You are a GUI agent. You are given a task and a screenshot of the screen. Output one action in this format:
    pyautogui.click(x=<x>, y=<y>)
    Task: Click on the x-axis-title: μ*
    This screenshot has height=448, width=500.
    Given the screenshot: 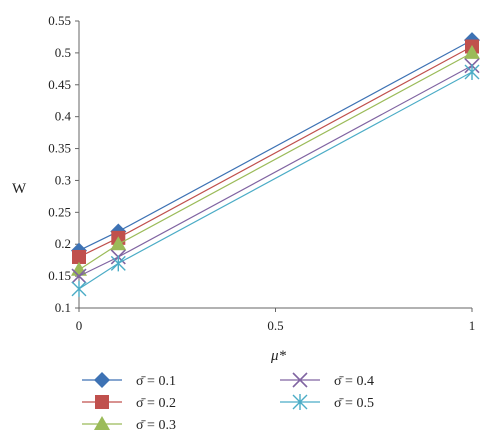 What is the action you would take?
    pyautogui.click(x=278, y=356)
    